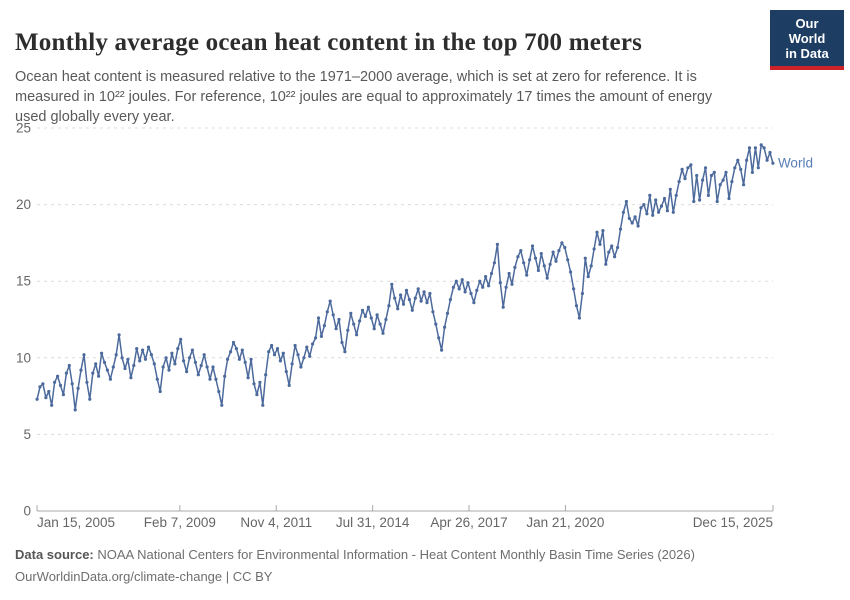 Image resolution: width=850 pixels, height=600 pixels. I want to click on owid-logo: Our World in Data, so click(807, 40).